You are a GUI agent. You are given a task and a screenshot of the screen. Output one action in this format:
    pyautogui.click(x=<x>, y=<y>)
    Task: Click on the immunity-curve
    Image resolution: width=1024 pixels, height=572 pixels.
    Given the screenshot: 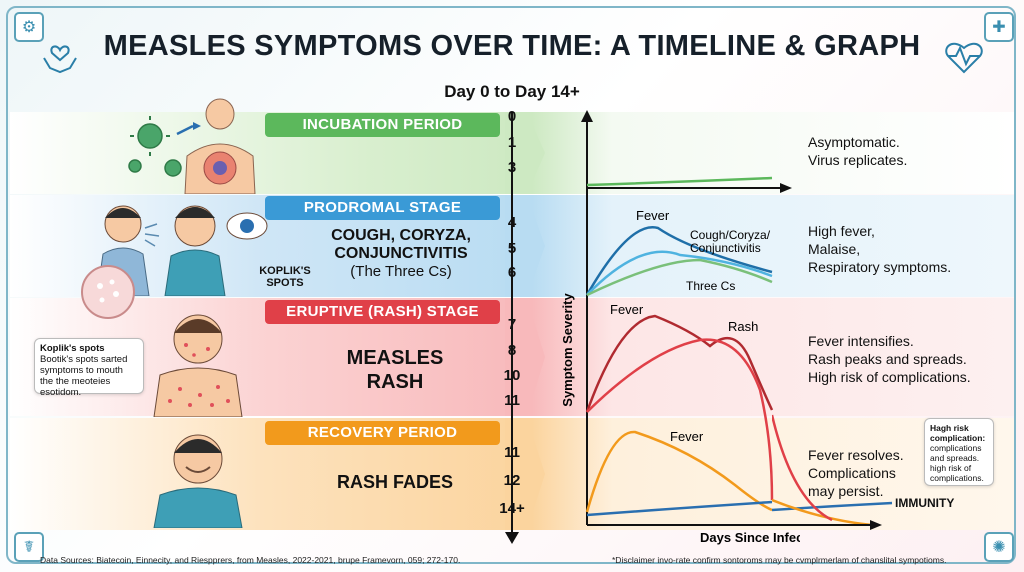 What is the action you would take?
    pyautogui.click(x=679, y=508)
    